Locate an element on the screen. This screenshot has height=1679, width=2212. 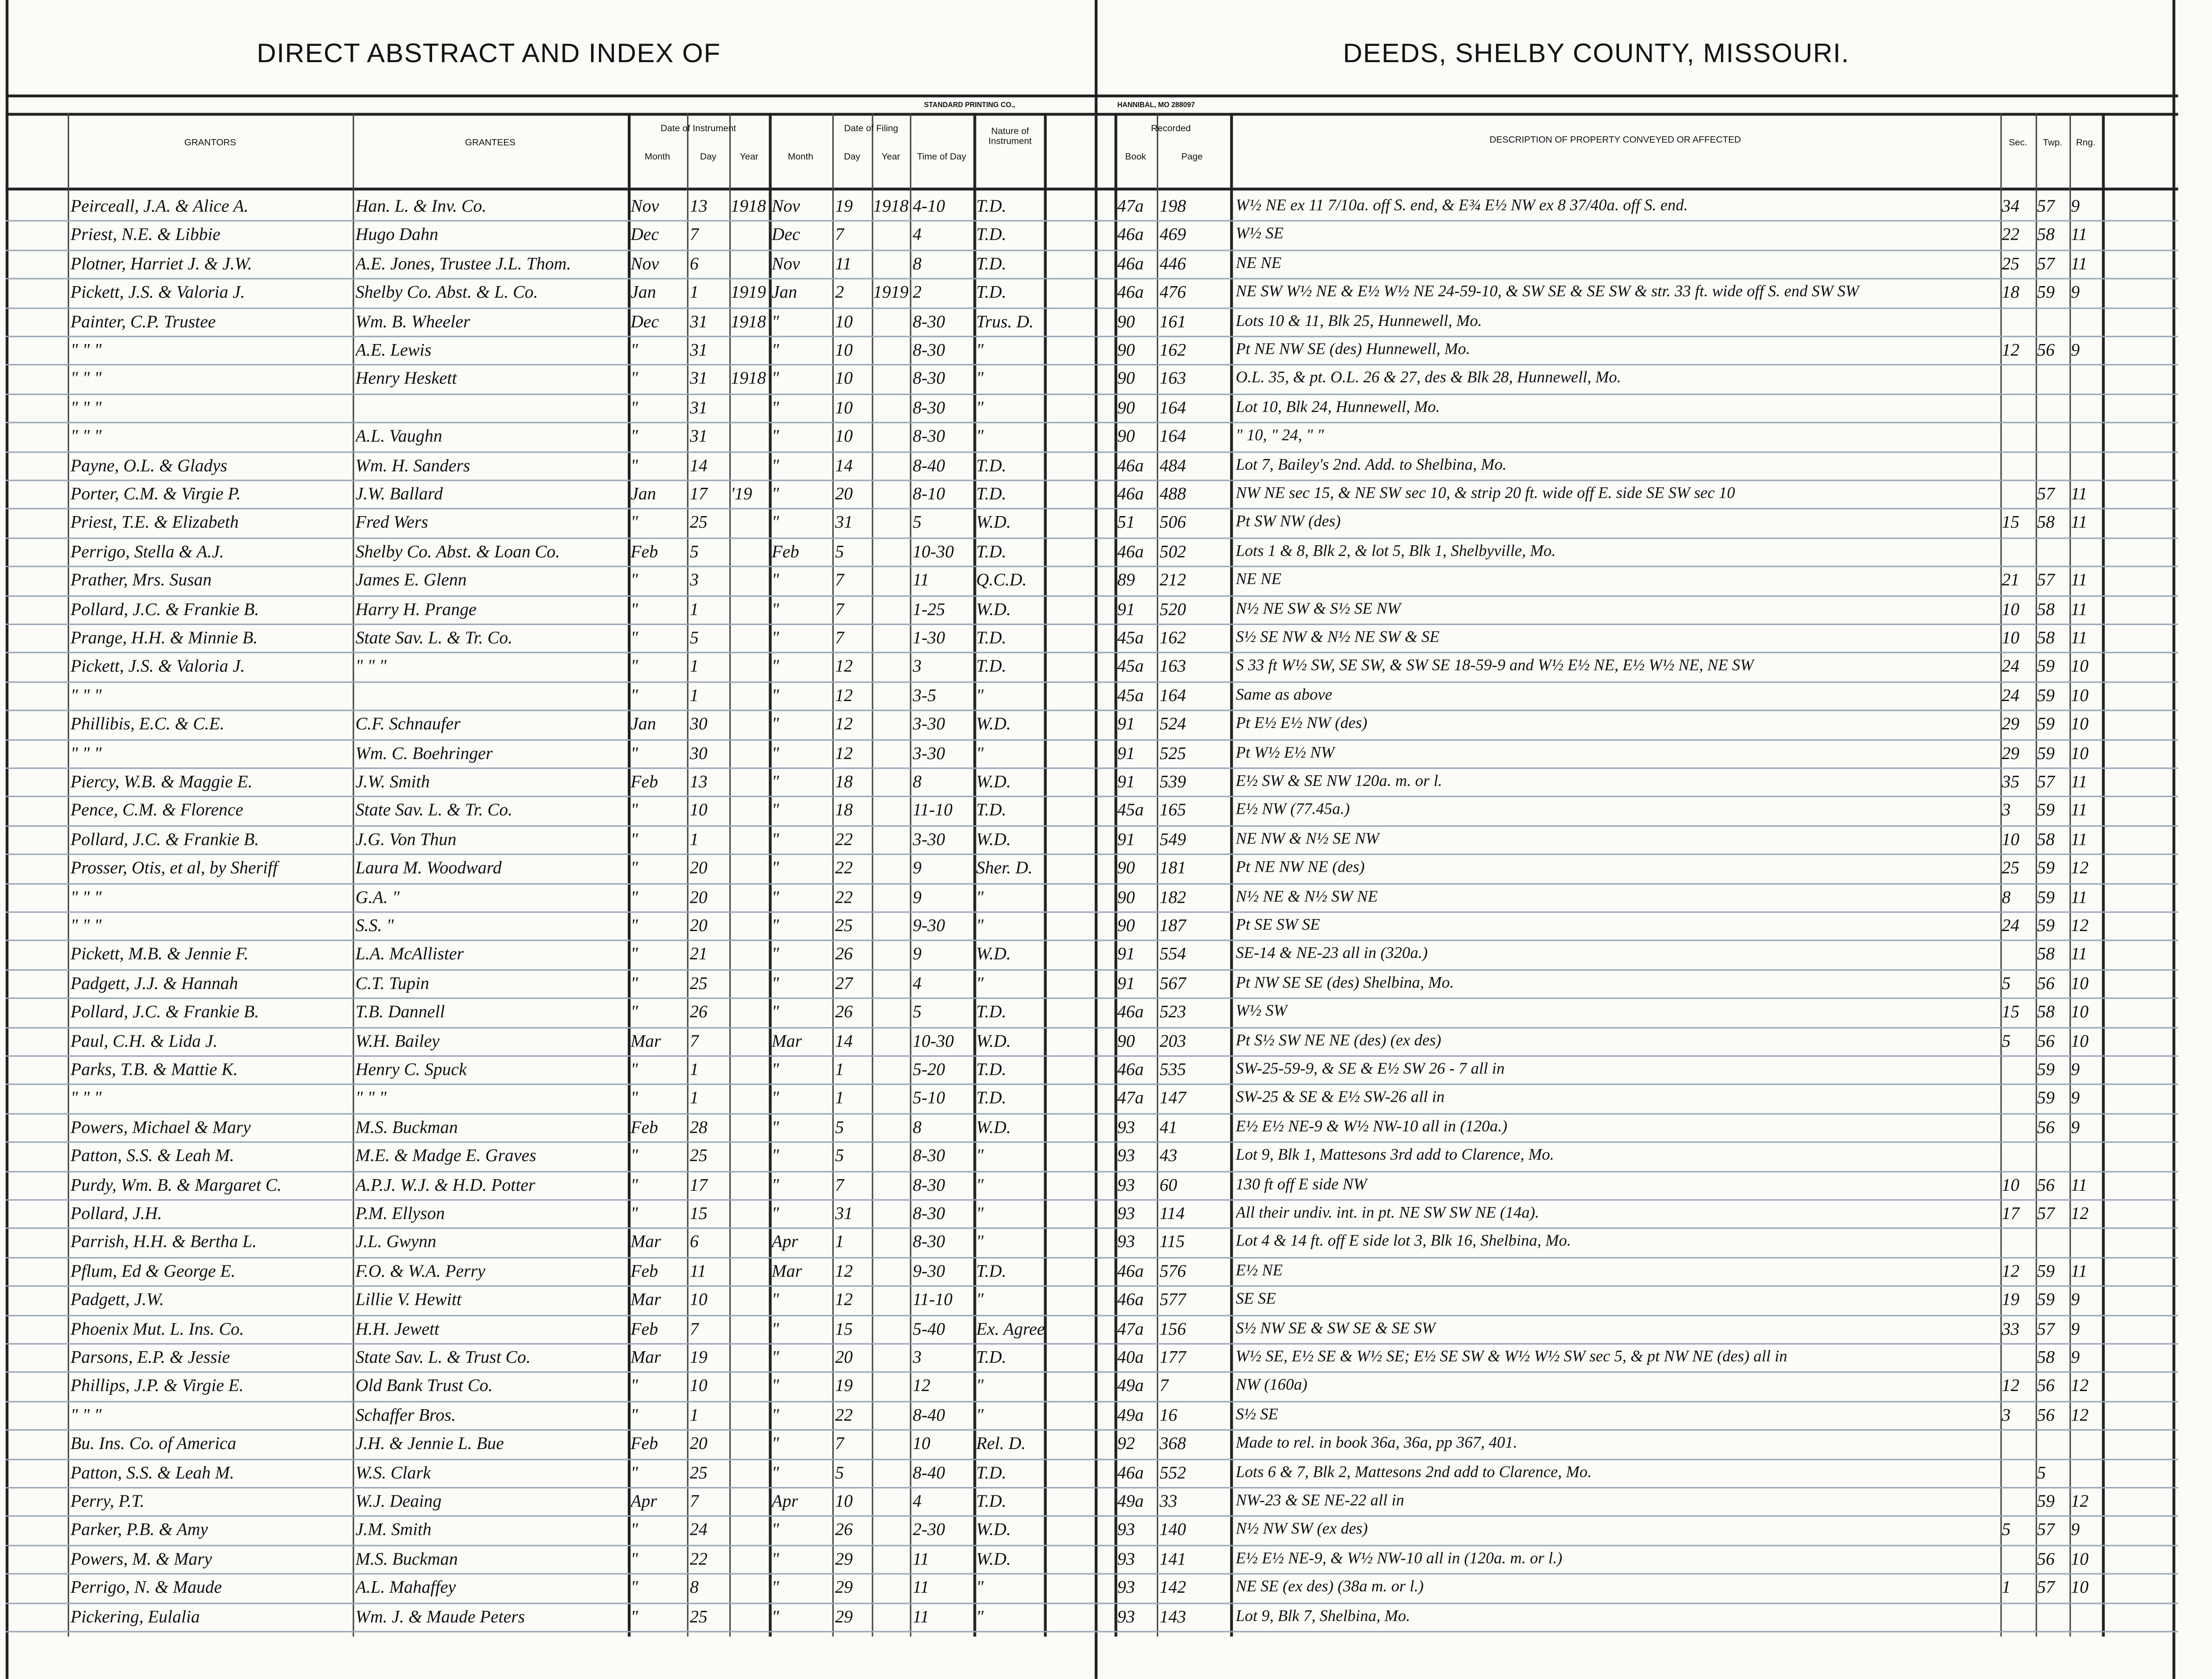
cell-page: 484 is located at coordinates (1173, 465).